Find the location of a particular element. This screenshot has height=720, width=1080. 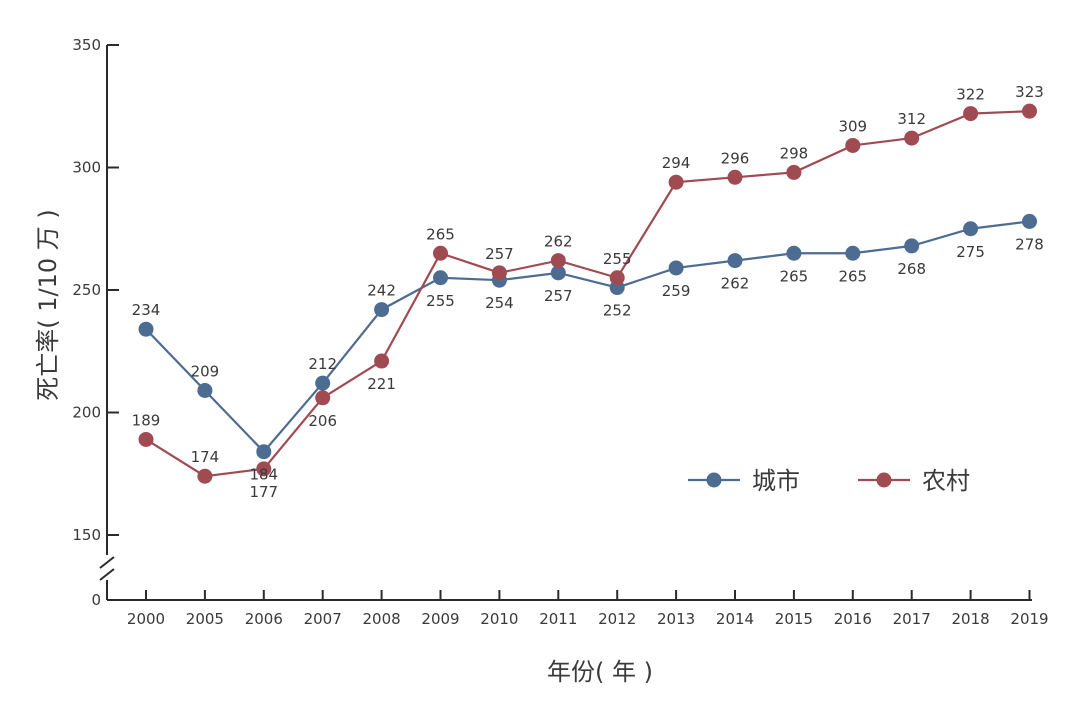

data-label: 212 is located at coordinates (322, 364).